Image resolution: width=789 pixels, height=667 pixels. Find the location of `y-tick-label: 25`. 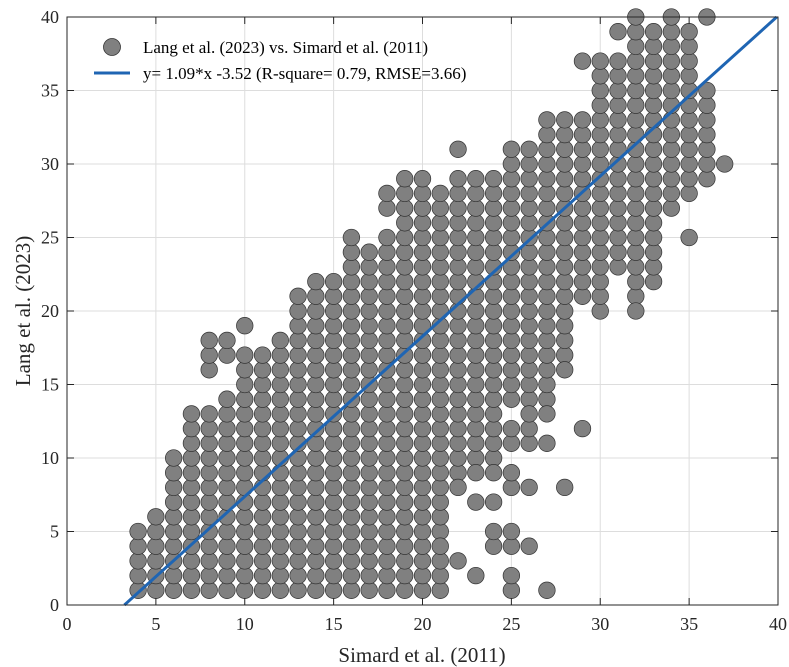

y-tick-label: 25 is located at coordinates (50, 238).